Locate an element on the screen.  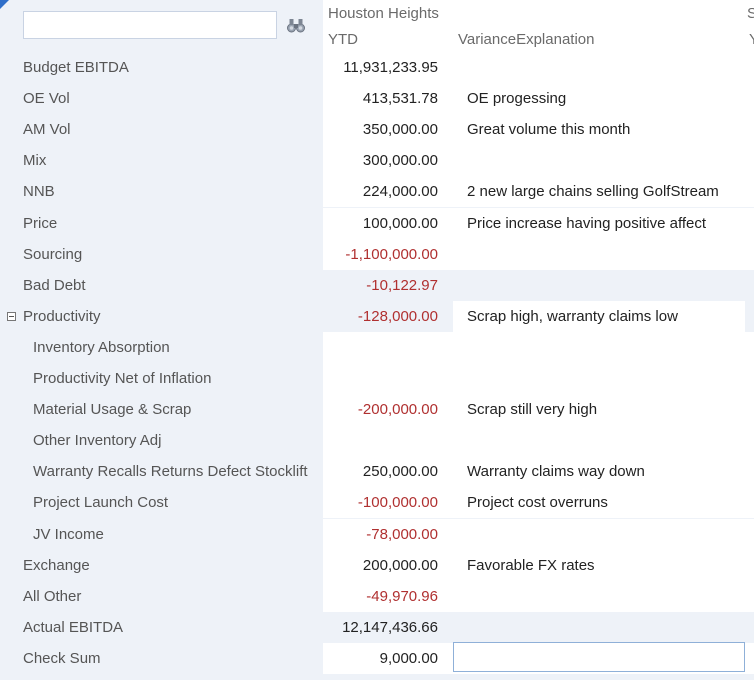
row-label: Budget EBITDA is located at coordinates (76, 67).